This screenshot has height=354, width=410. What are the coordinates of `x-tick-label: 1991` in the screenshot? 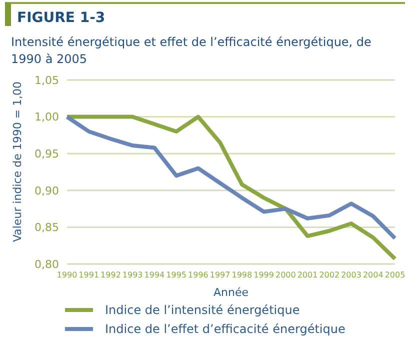 It's located at (89, 275).